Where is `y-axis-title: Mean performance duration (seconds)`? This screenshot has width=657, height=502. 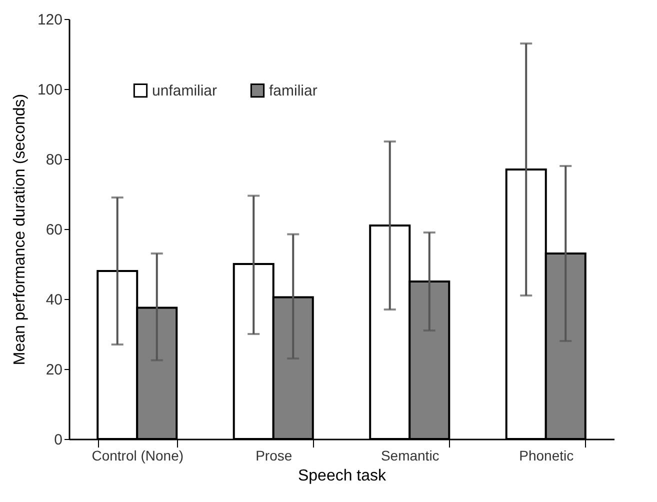
y-axis-title: Mean performance duration (seconds) is located at coordinates (19, 230).